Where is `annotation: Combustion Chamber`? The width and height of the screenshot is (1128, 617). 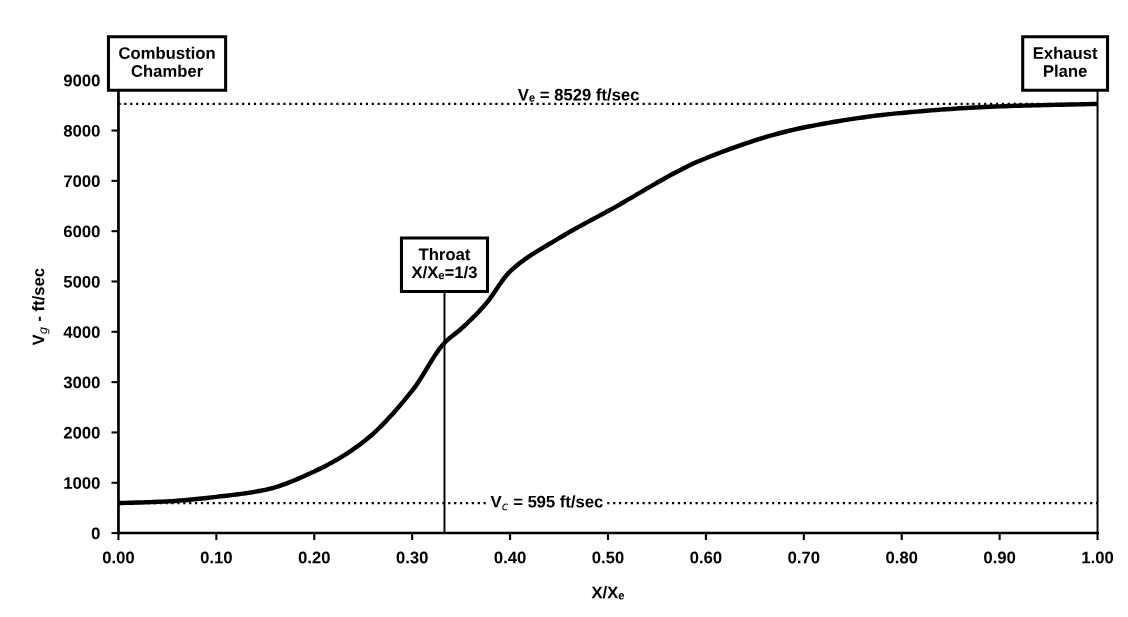 annotation: Combustion Chamber is located at coordinates (167, 61).